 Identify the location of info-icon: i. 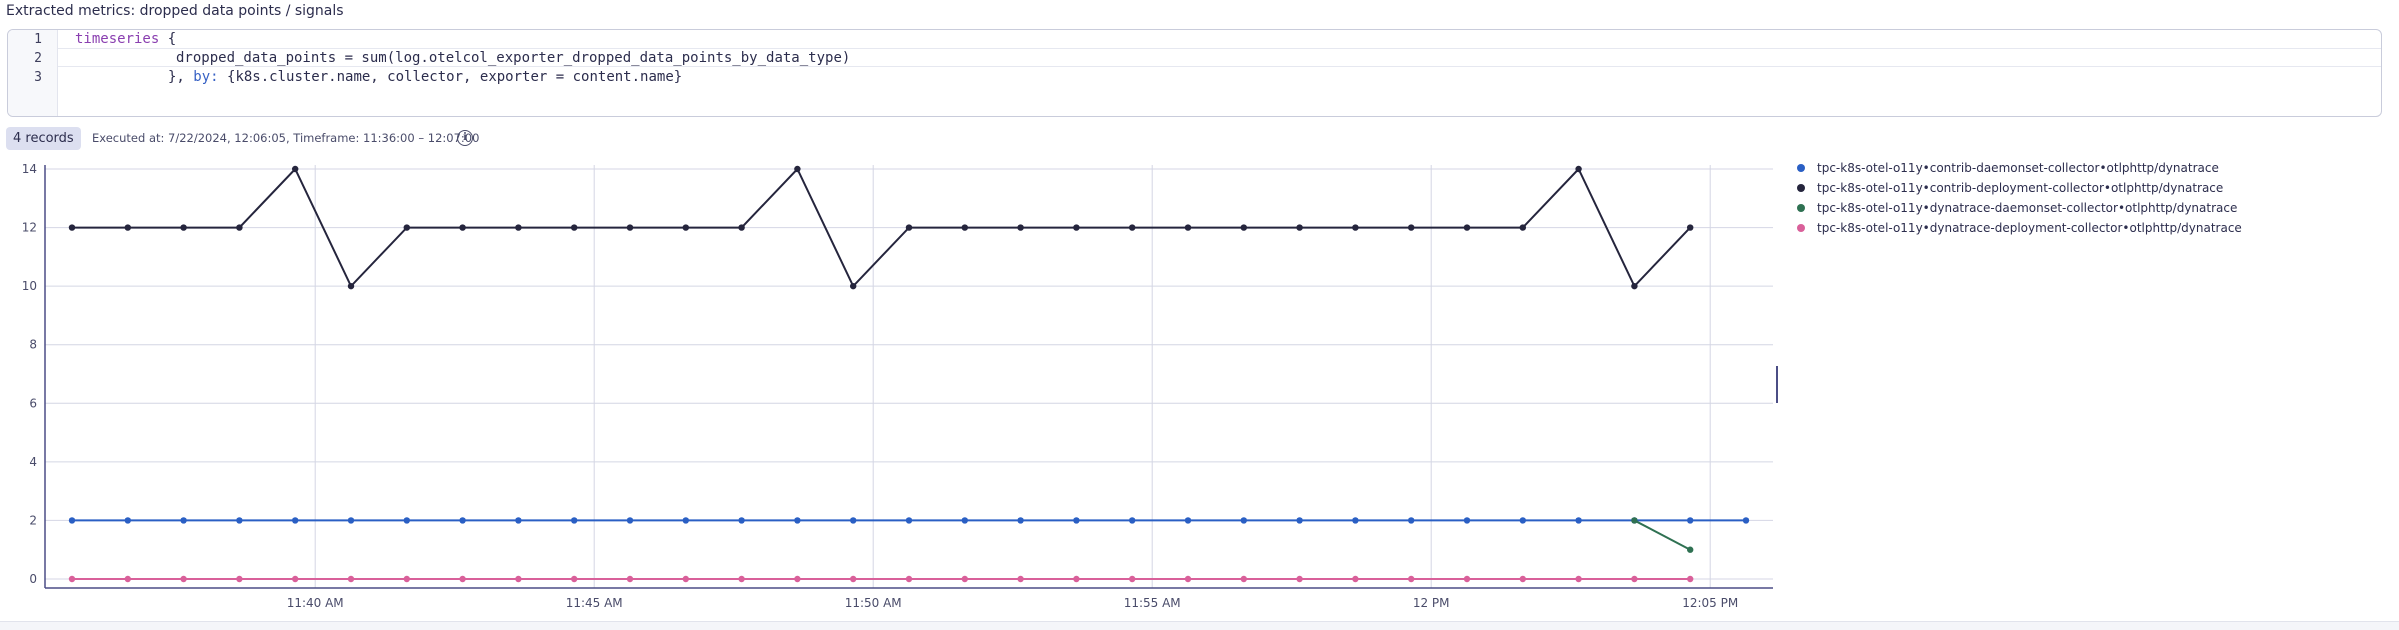
(465, 138).